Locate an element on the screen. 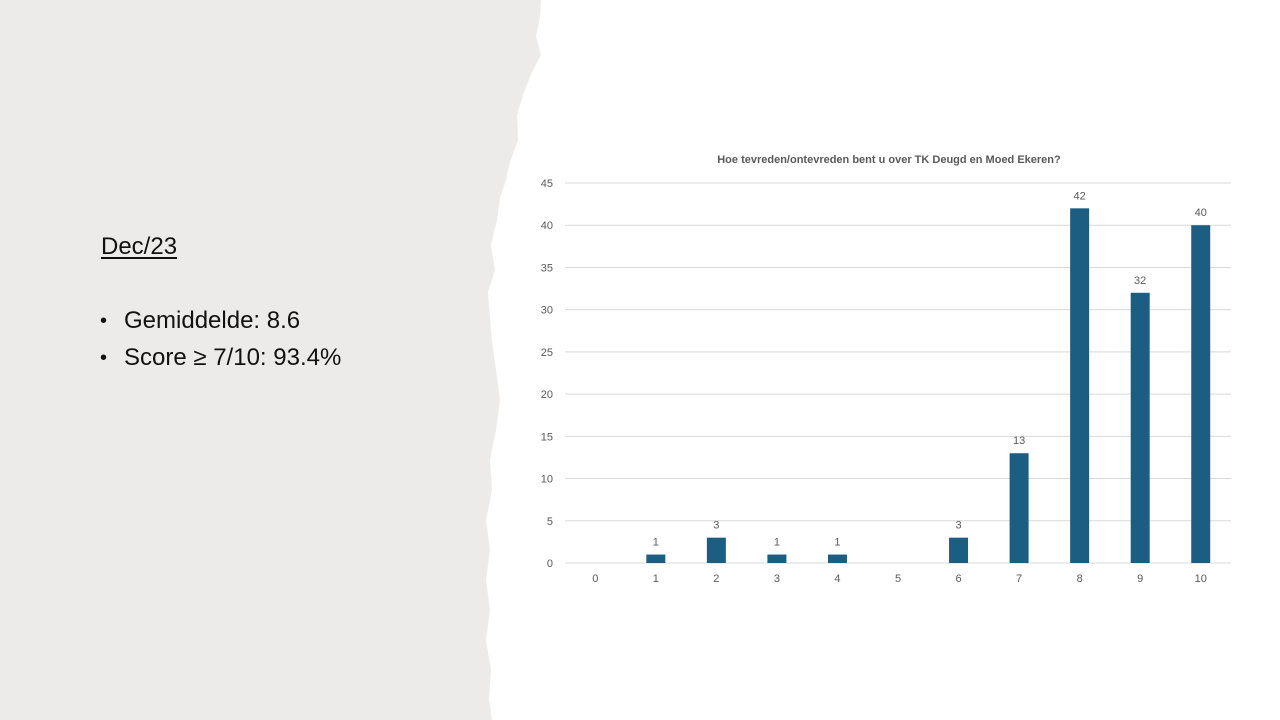  y-tick-label: 10 is located at coordinates (547, 480).